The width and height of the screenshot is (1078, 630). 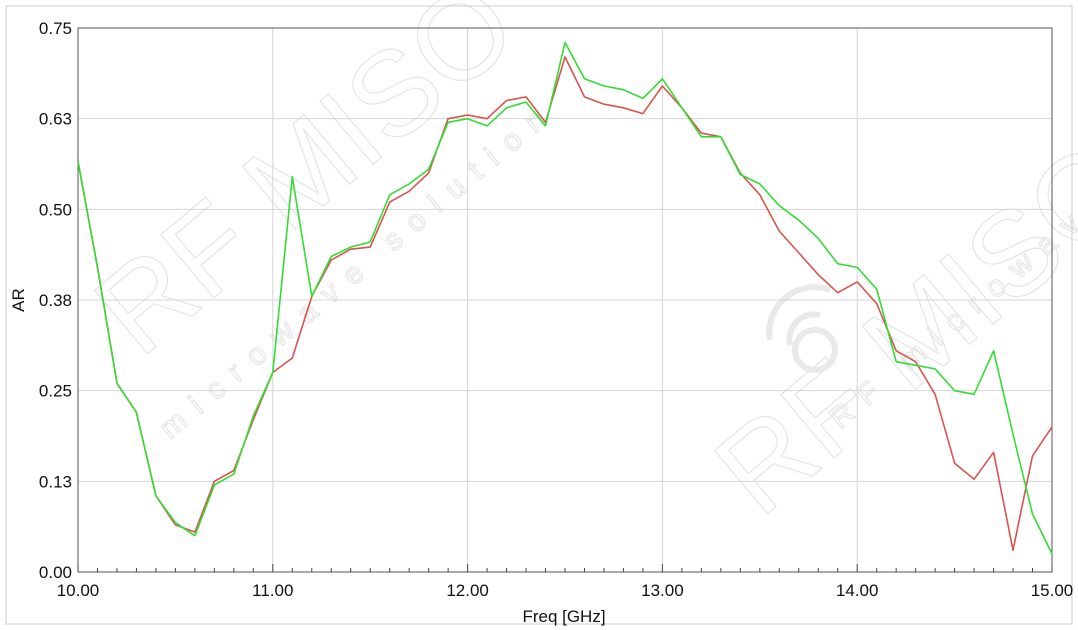 I want to click on x-tick-label: 15.00, so click(x=1052, y=590).